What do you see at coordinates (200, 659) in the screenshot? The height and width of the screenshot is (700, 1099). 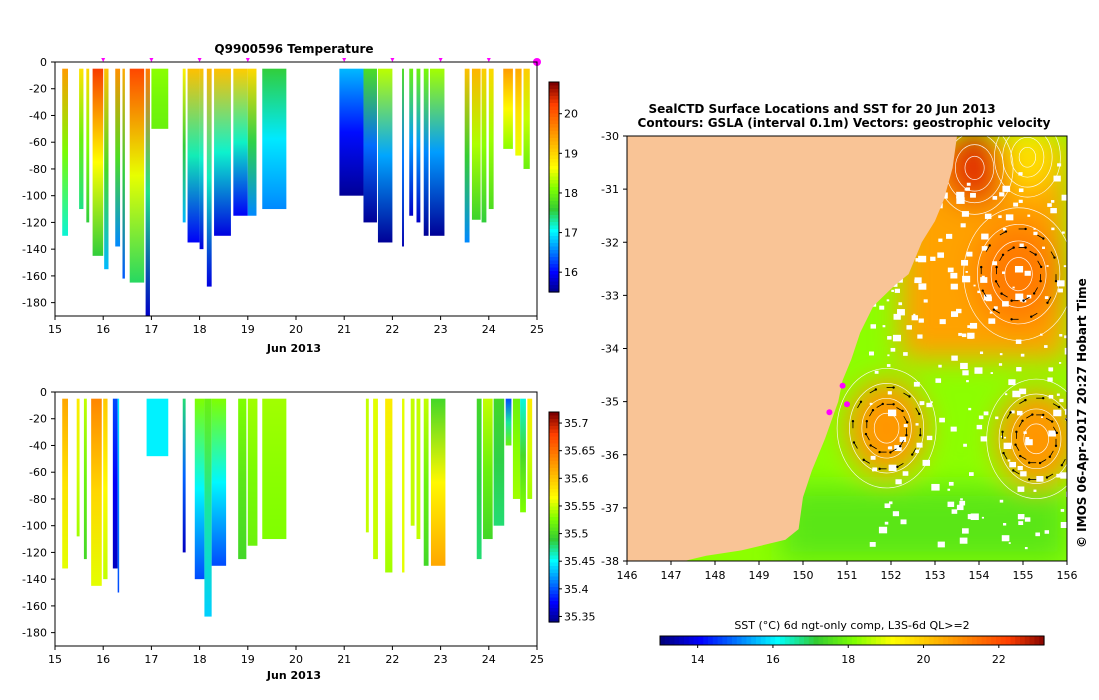 I see `x-tick-label: 18` at bounding box center [200, 659].